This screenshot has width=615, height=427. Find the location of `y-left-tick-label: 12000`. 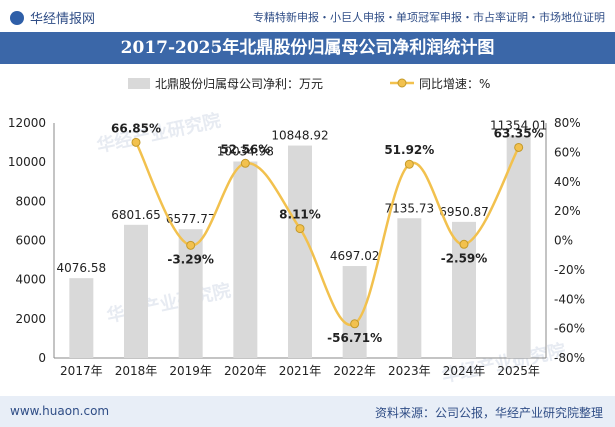

y-left-tick-label: 12000 is located at coordinates (27, 123).